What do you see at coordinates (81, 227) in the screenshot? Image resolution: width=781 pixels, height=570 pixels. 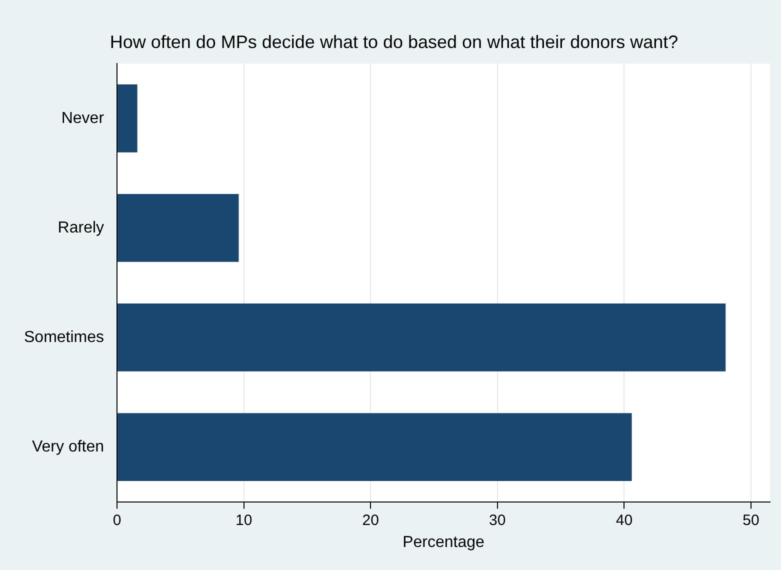 I see `y-tick-label: Rarely` at bounding box center [81, 227].